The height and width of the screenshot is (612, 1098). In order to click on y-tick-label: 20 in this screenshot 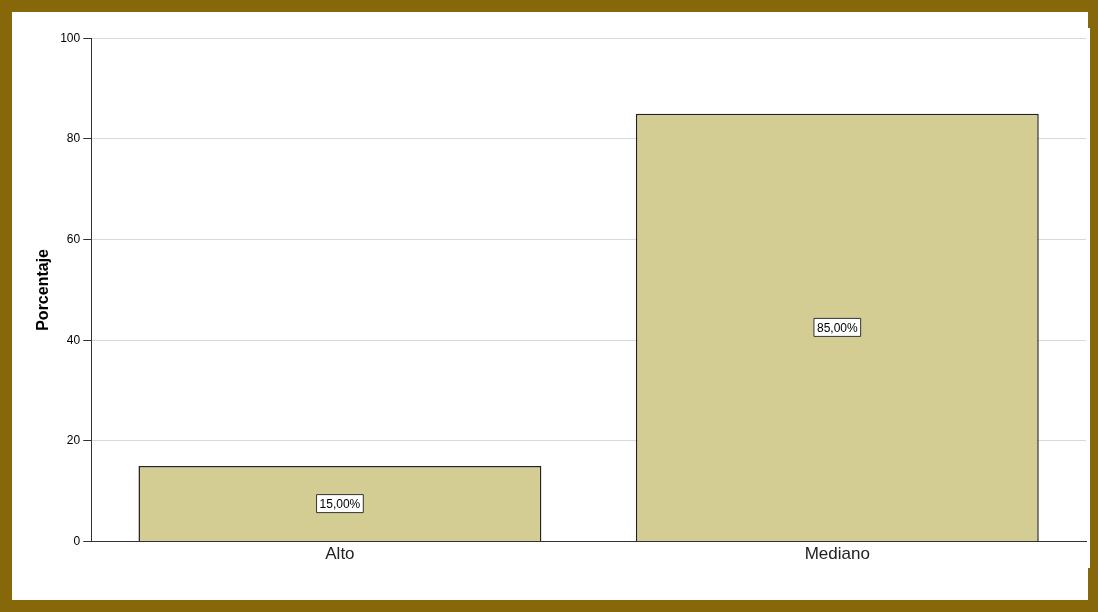, I will do `click(73, 440)`.